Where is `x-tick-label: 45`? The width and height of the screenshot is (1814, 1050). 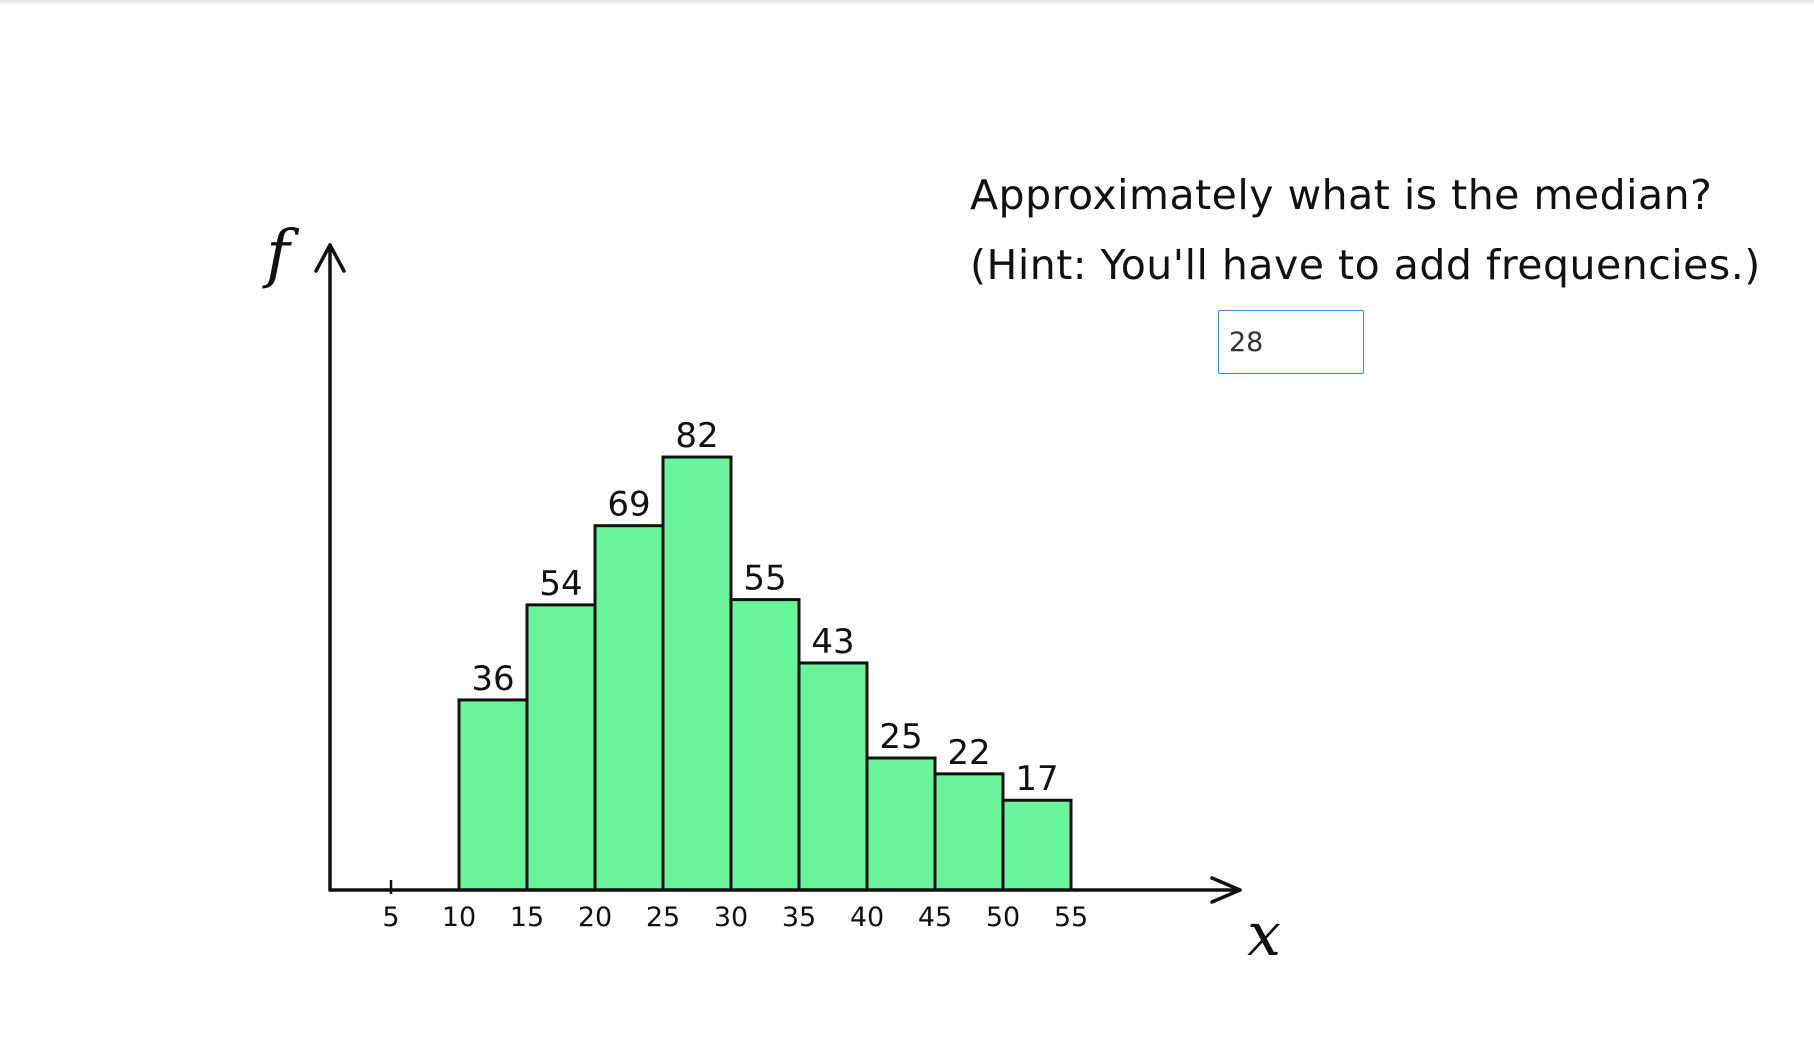
x-tick-label: 45 is located at coordinates (935, 917).